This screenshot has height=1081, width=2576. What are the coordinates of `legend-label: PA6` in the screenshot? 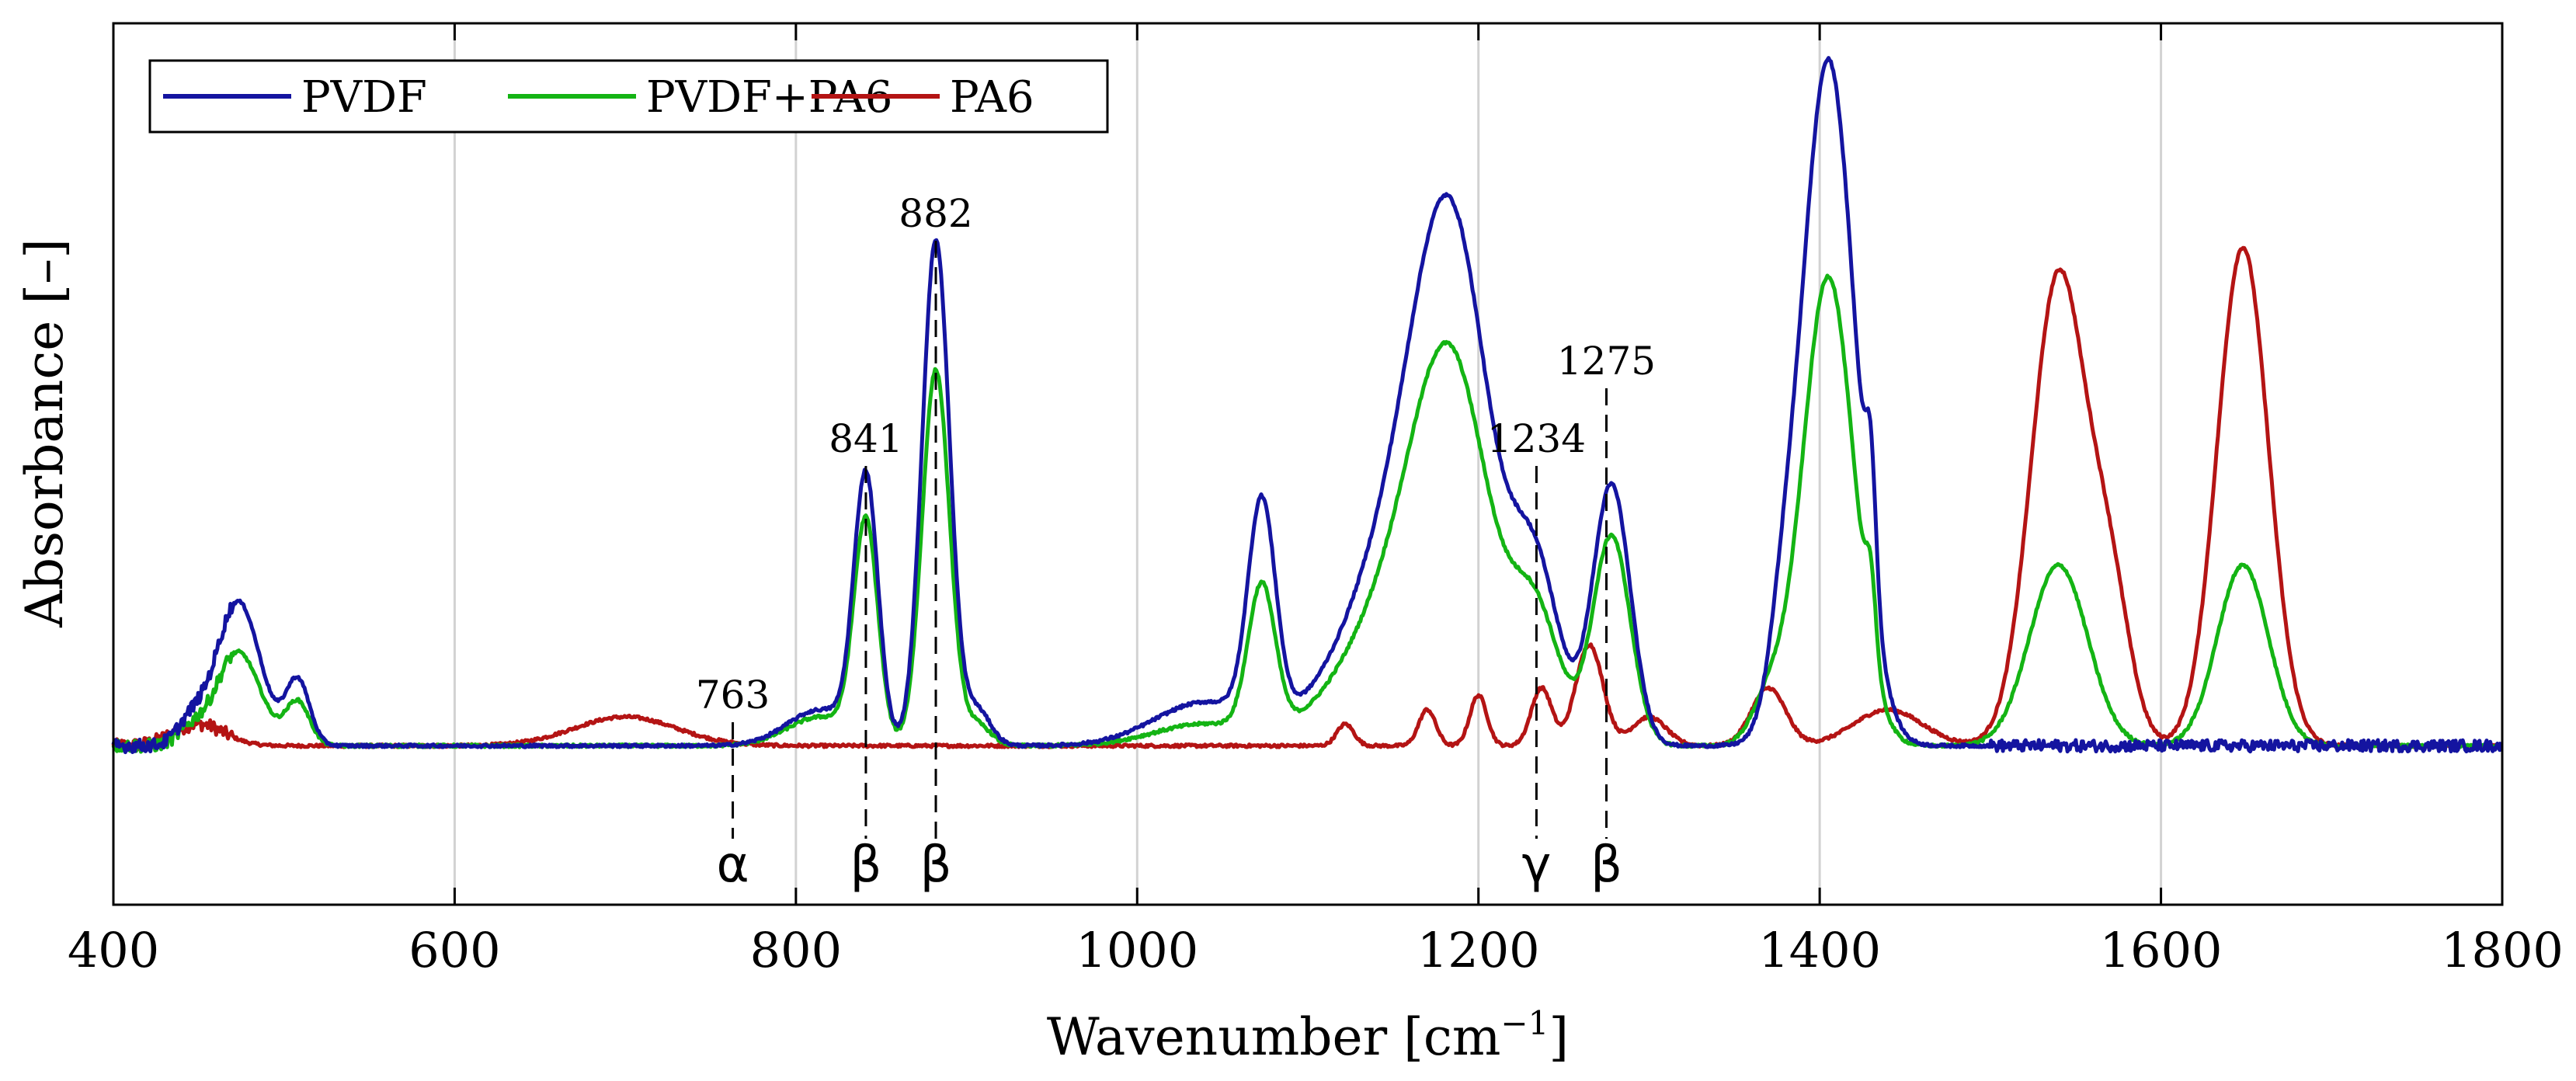 It's located at (992, 97).